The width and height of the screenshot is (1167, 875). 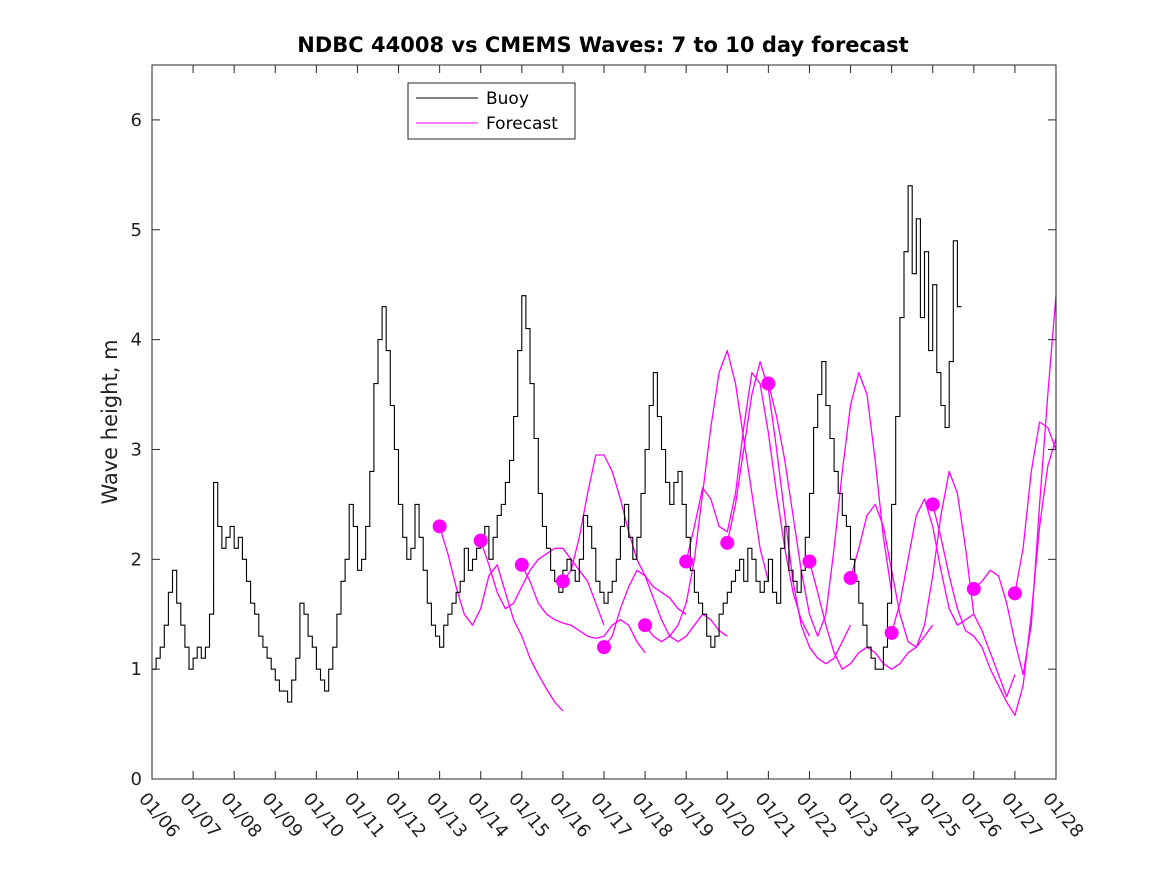 I want to click on y-axis-label: Wave height, m, so click(x=110, y=421).